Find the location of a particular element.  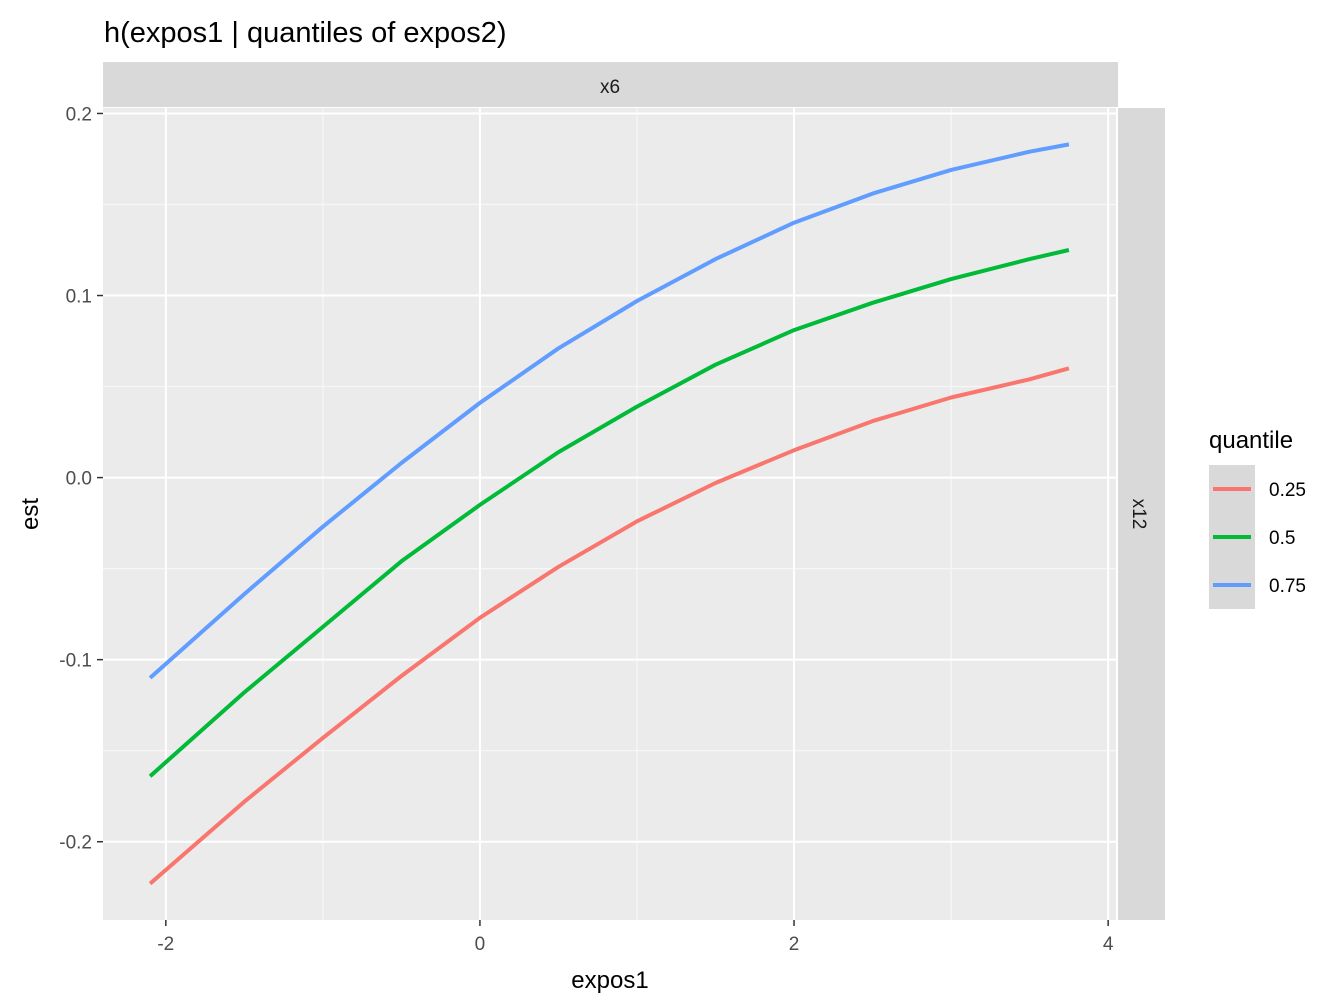

legend-items: 0.25 0.5 0.75 is located at coordinates (1257, 537).